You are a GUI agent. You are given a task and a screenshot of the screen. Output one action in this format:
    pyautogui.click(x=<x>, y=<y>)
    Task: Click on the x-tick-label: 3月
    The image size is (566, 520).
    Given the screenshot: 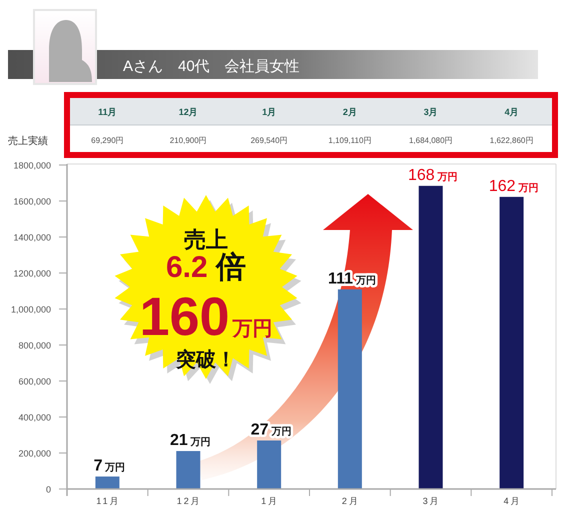 What is the action you would take?
    pyautogui.click(x=431, y=501)
    